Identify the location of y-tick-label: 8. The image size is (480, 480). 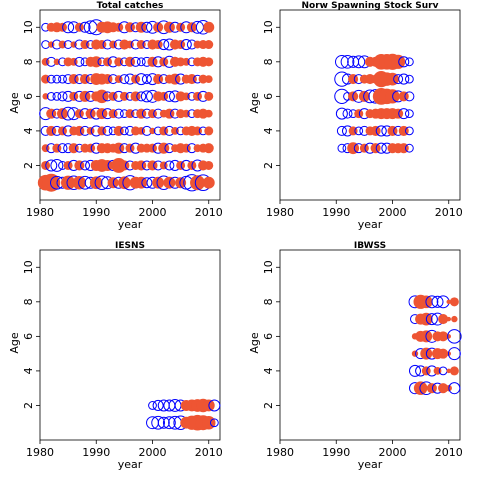
(268, 61).